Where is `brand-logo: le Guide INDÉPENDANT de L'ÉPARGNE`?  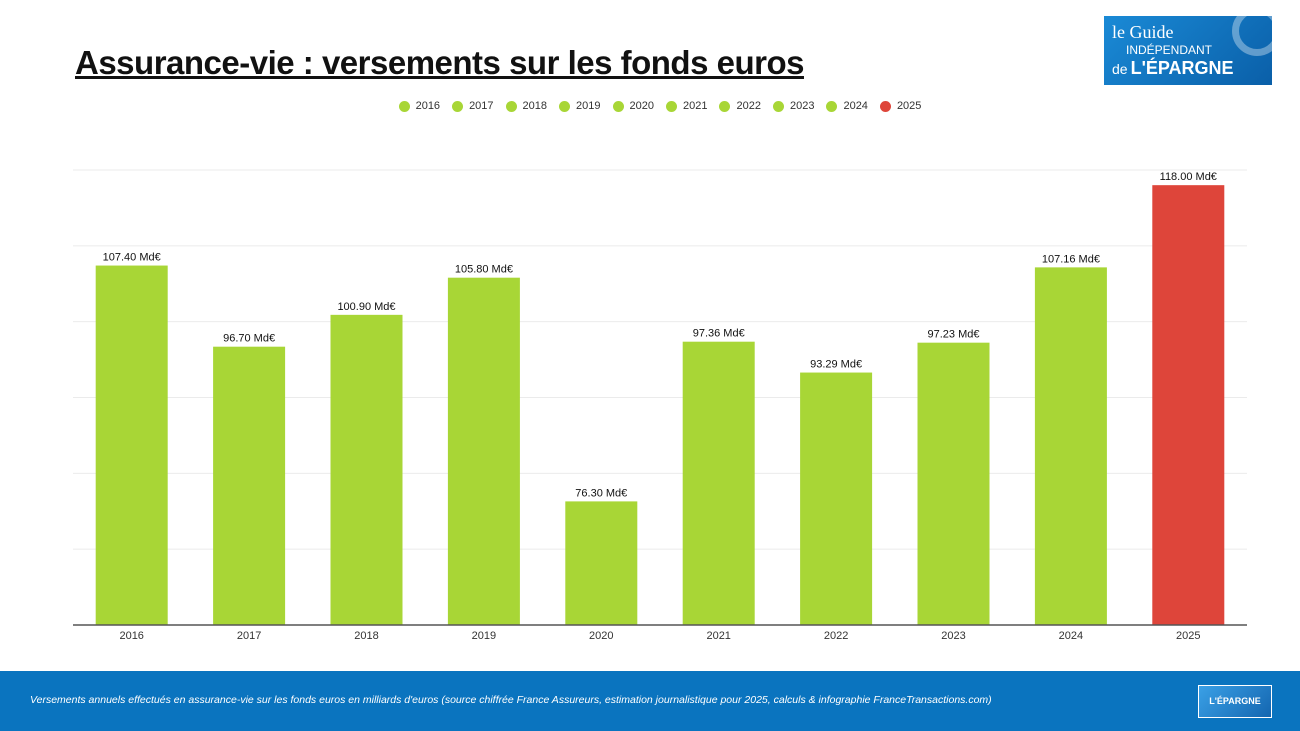 brand-logo: le Guide INDÉPENDANT de L'ÉPARGNE is located at coordinates (1188, 50).